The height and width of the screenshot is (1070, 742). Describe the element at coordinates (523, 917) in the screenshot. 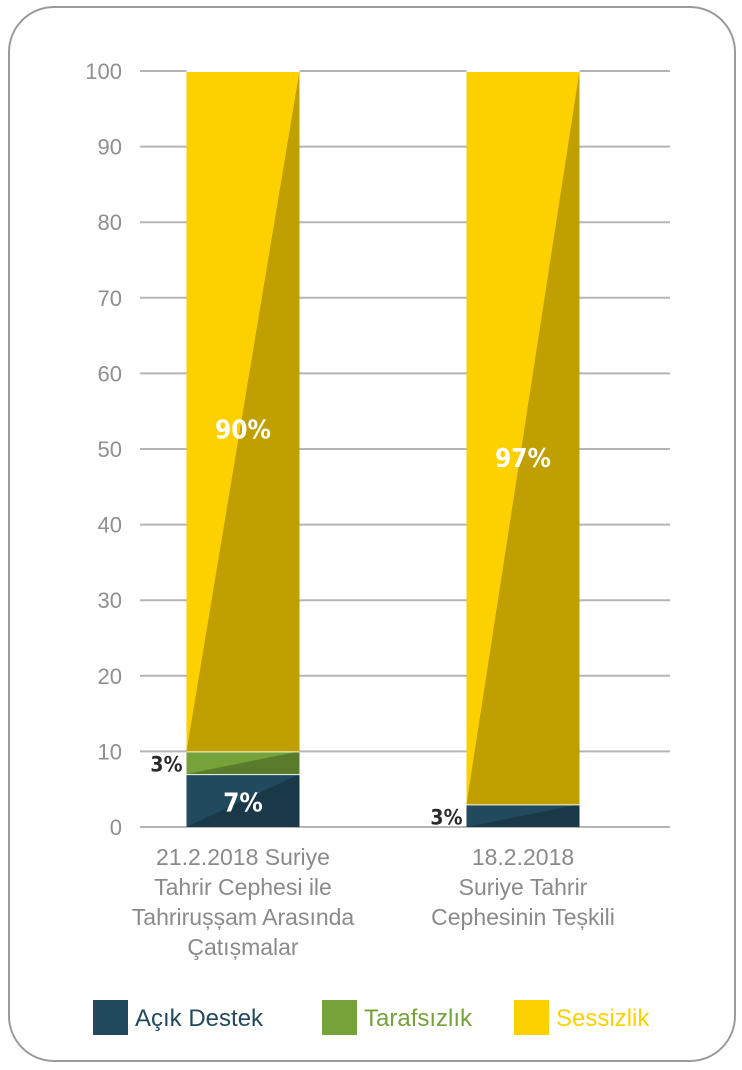

I see `category-label-line: Cephesinin Teșkili` at that location.